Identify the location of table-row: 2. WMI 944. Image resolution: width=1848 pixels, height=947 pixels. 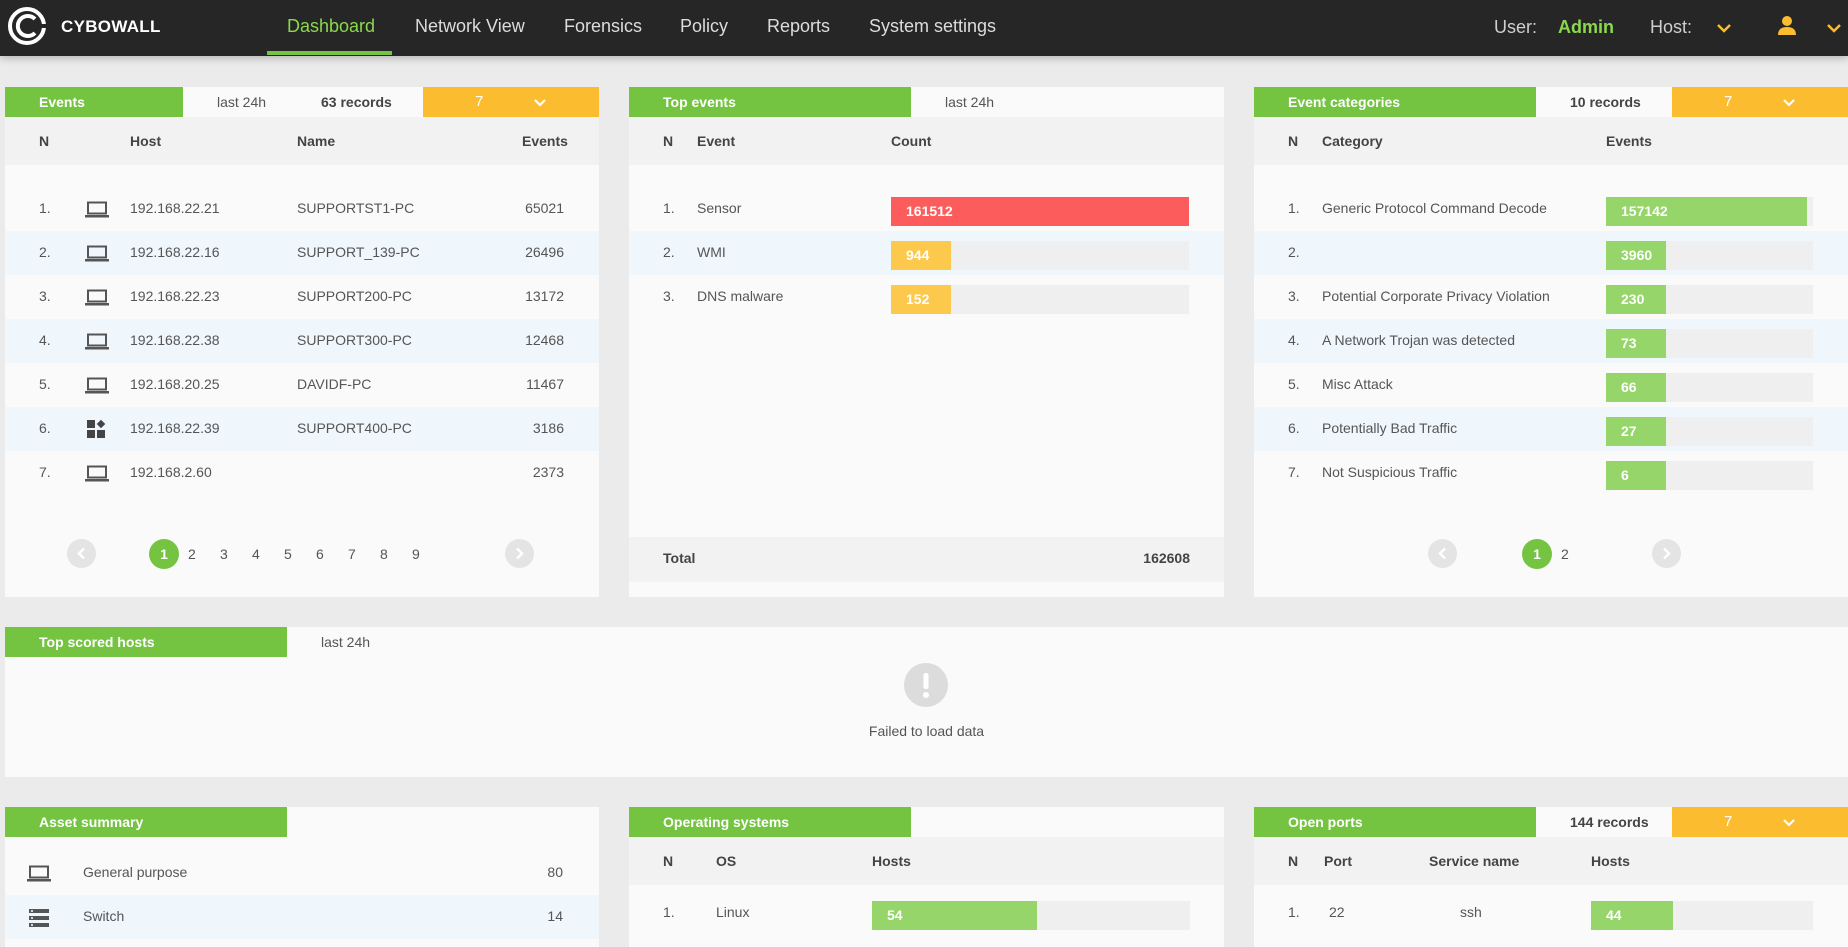
(926, 253).